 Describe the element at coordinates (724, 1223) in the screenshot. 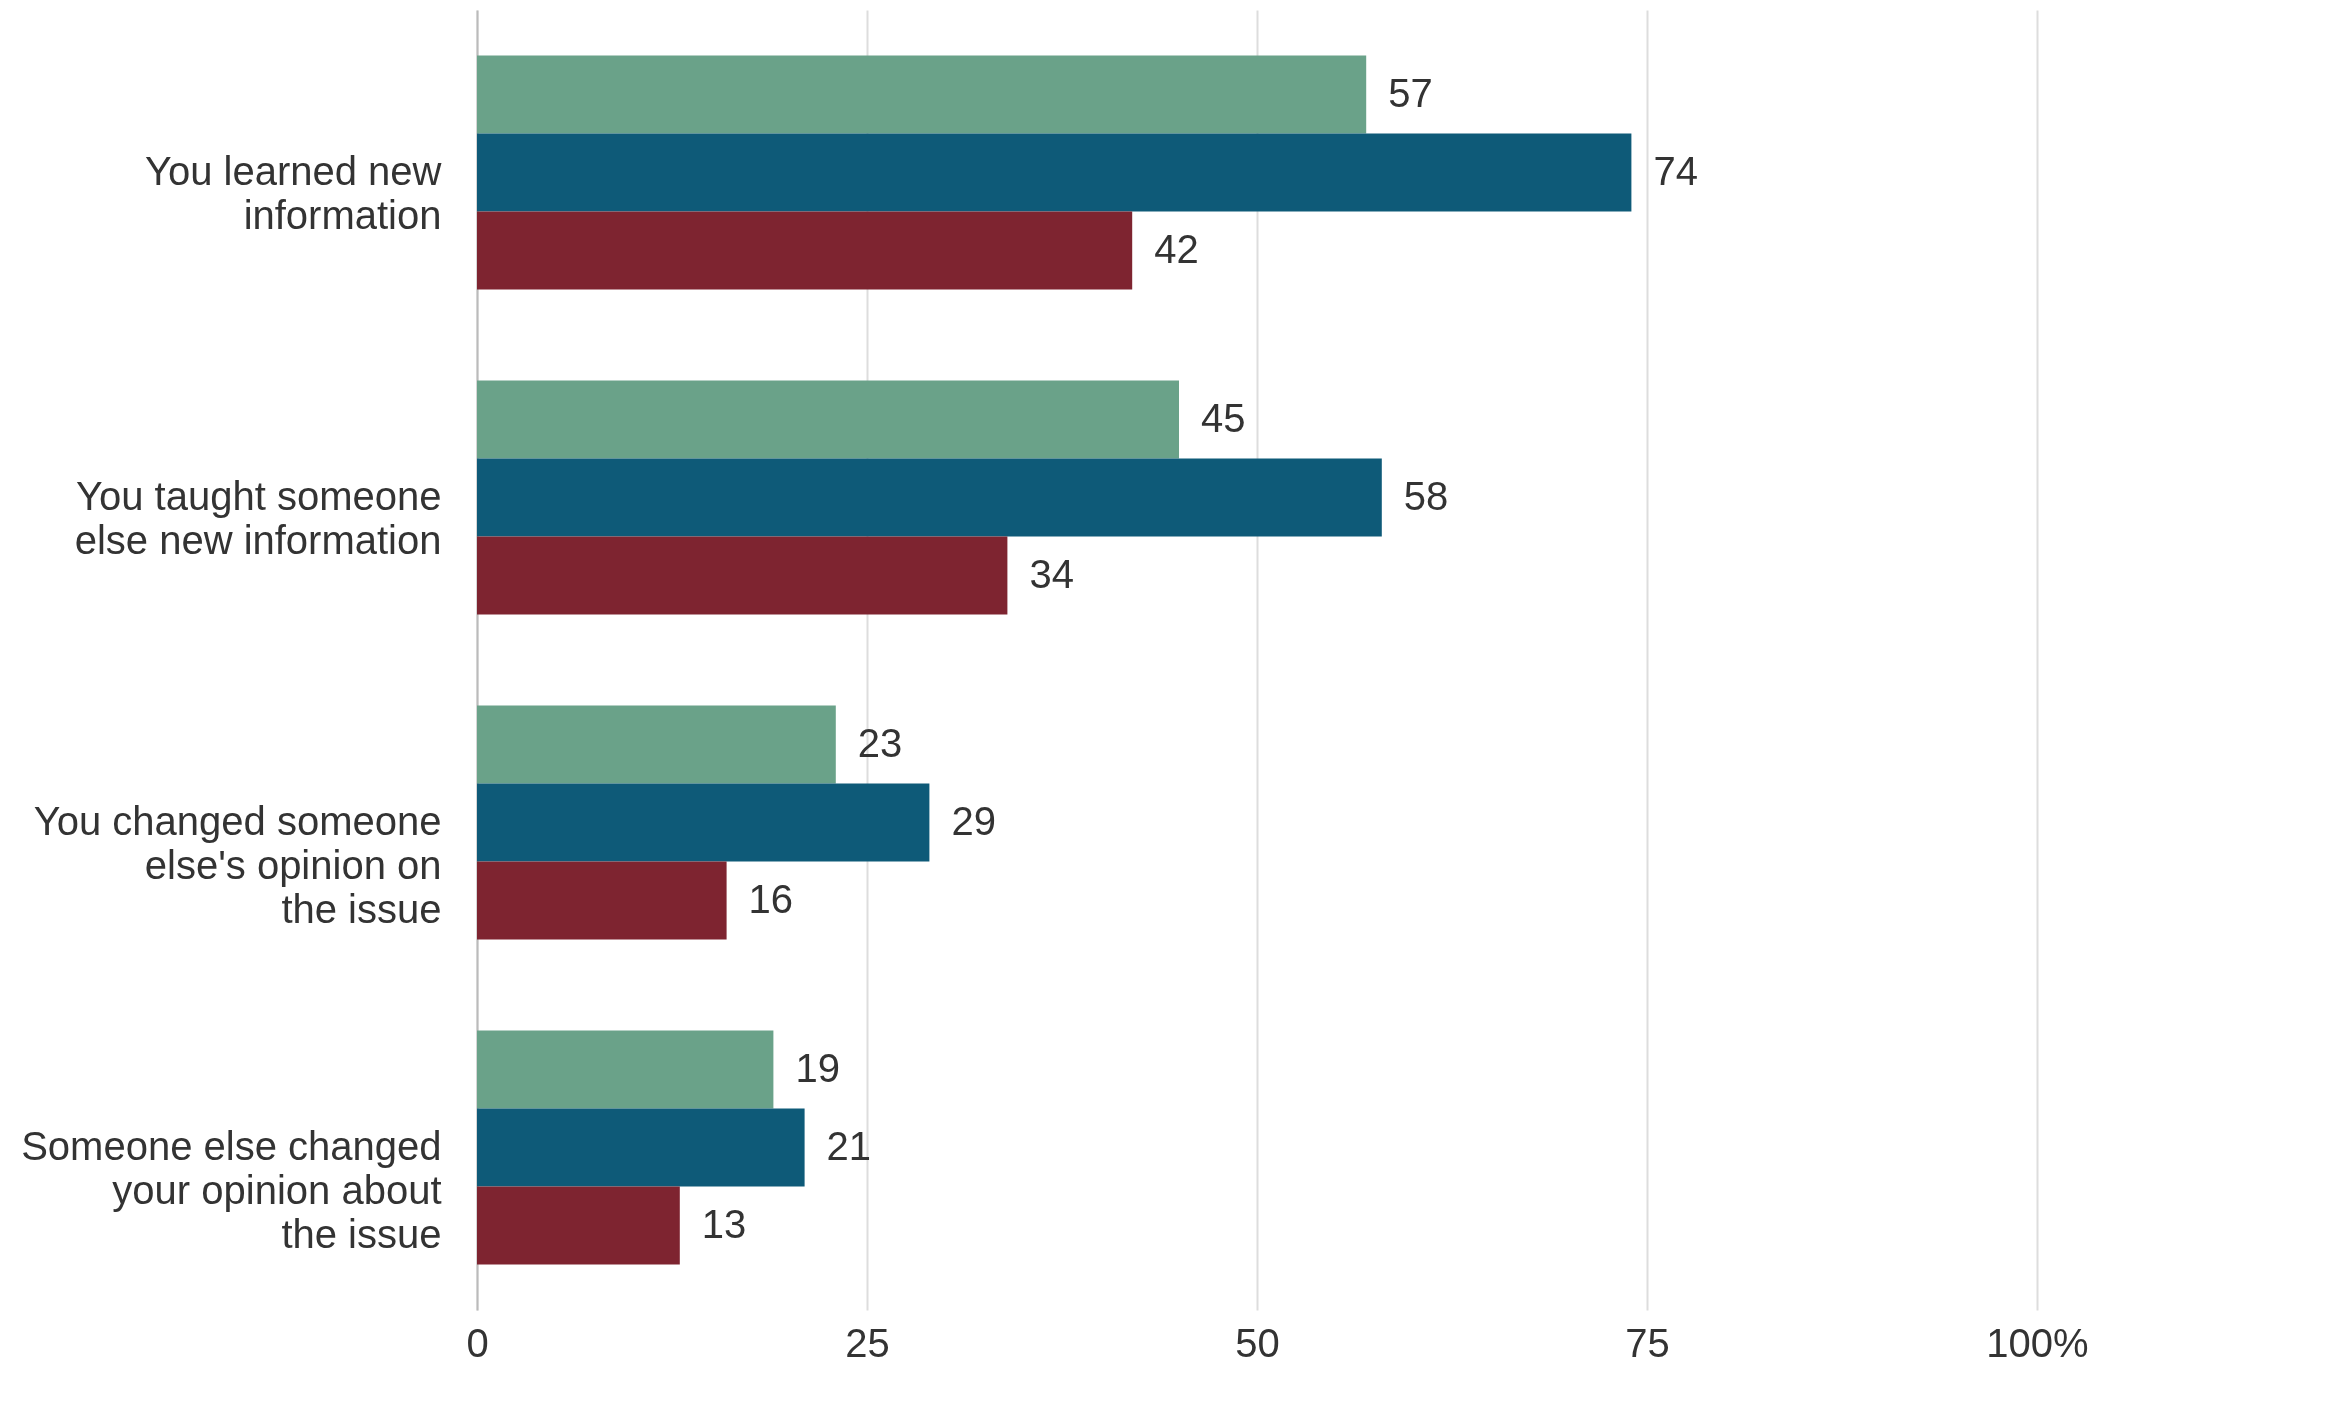

I see `data-label: 13` at that location.